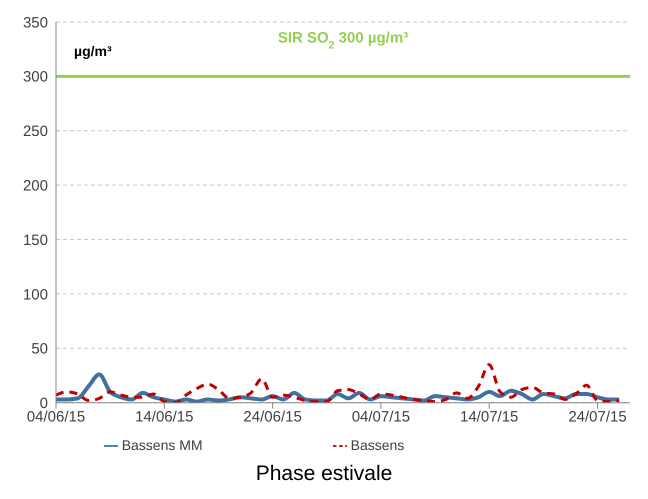 Image resolution: width=648 pixels, height=499 pixels. I want to click on legend-label: Bassens MM, so click(162, 444).